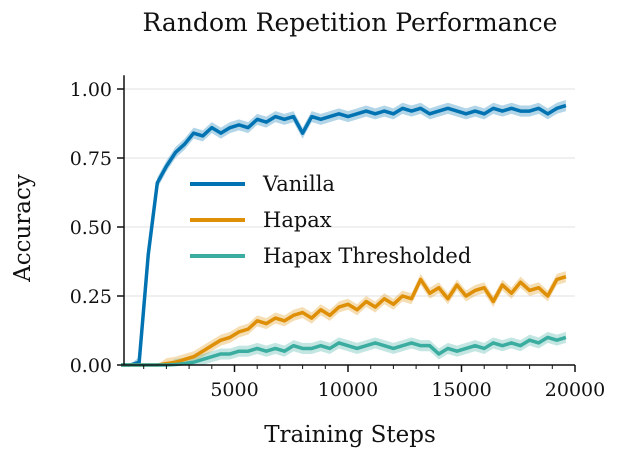 Image resolution: width=626 pixels, height=459 pixels. What do you see at coordinates (91, 297) in the screenshot?
I see `y-tick-label: 0.25` at bounding box center [91, 297].